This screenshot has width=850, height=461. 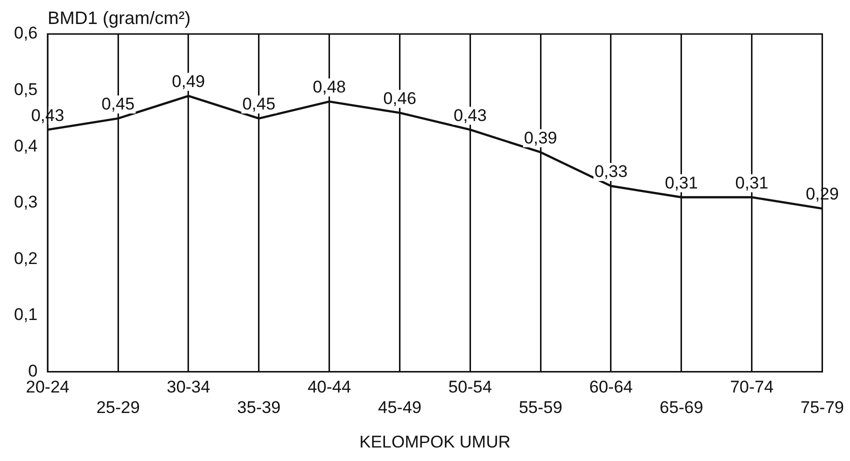 I want to click on x-tick-label: 40-44, so click(x=330, y=387).